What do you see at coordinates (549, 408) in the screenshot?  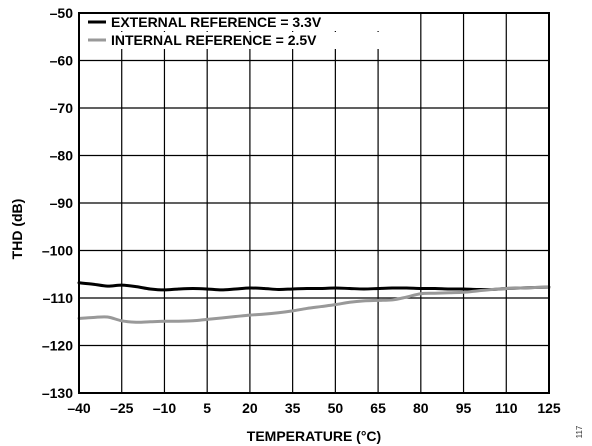 I see `x-tick-label: 125` at bounding box center [549, 408].